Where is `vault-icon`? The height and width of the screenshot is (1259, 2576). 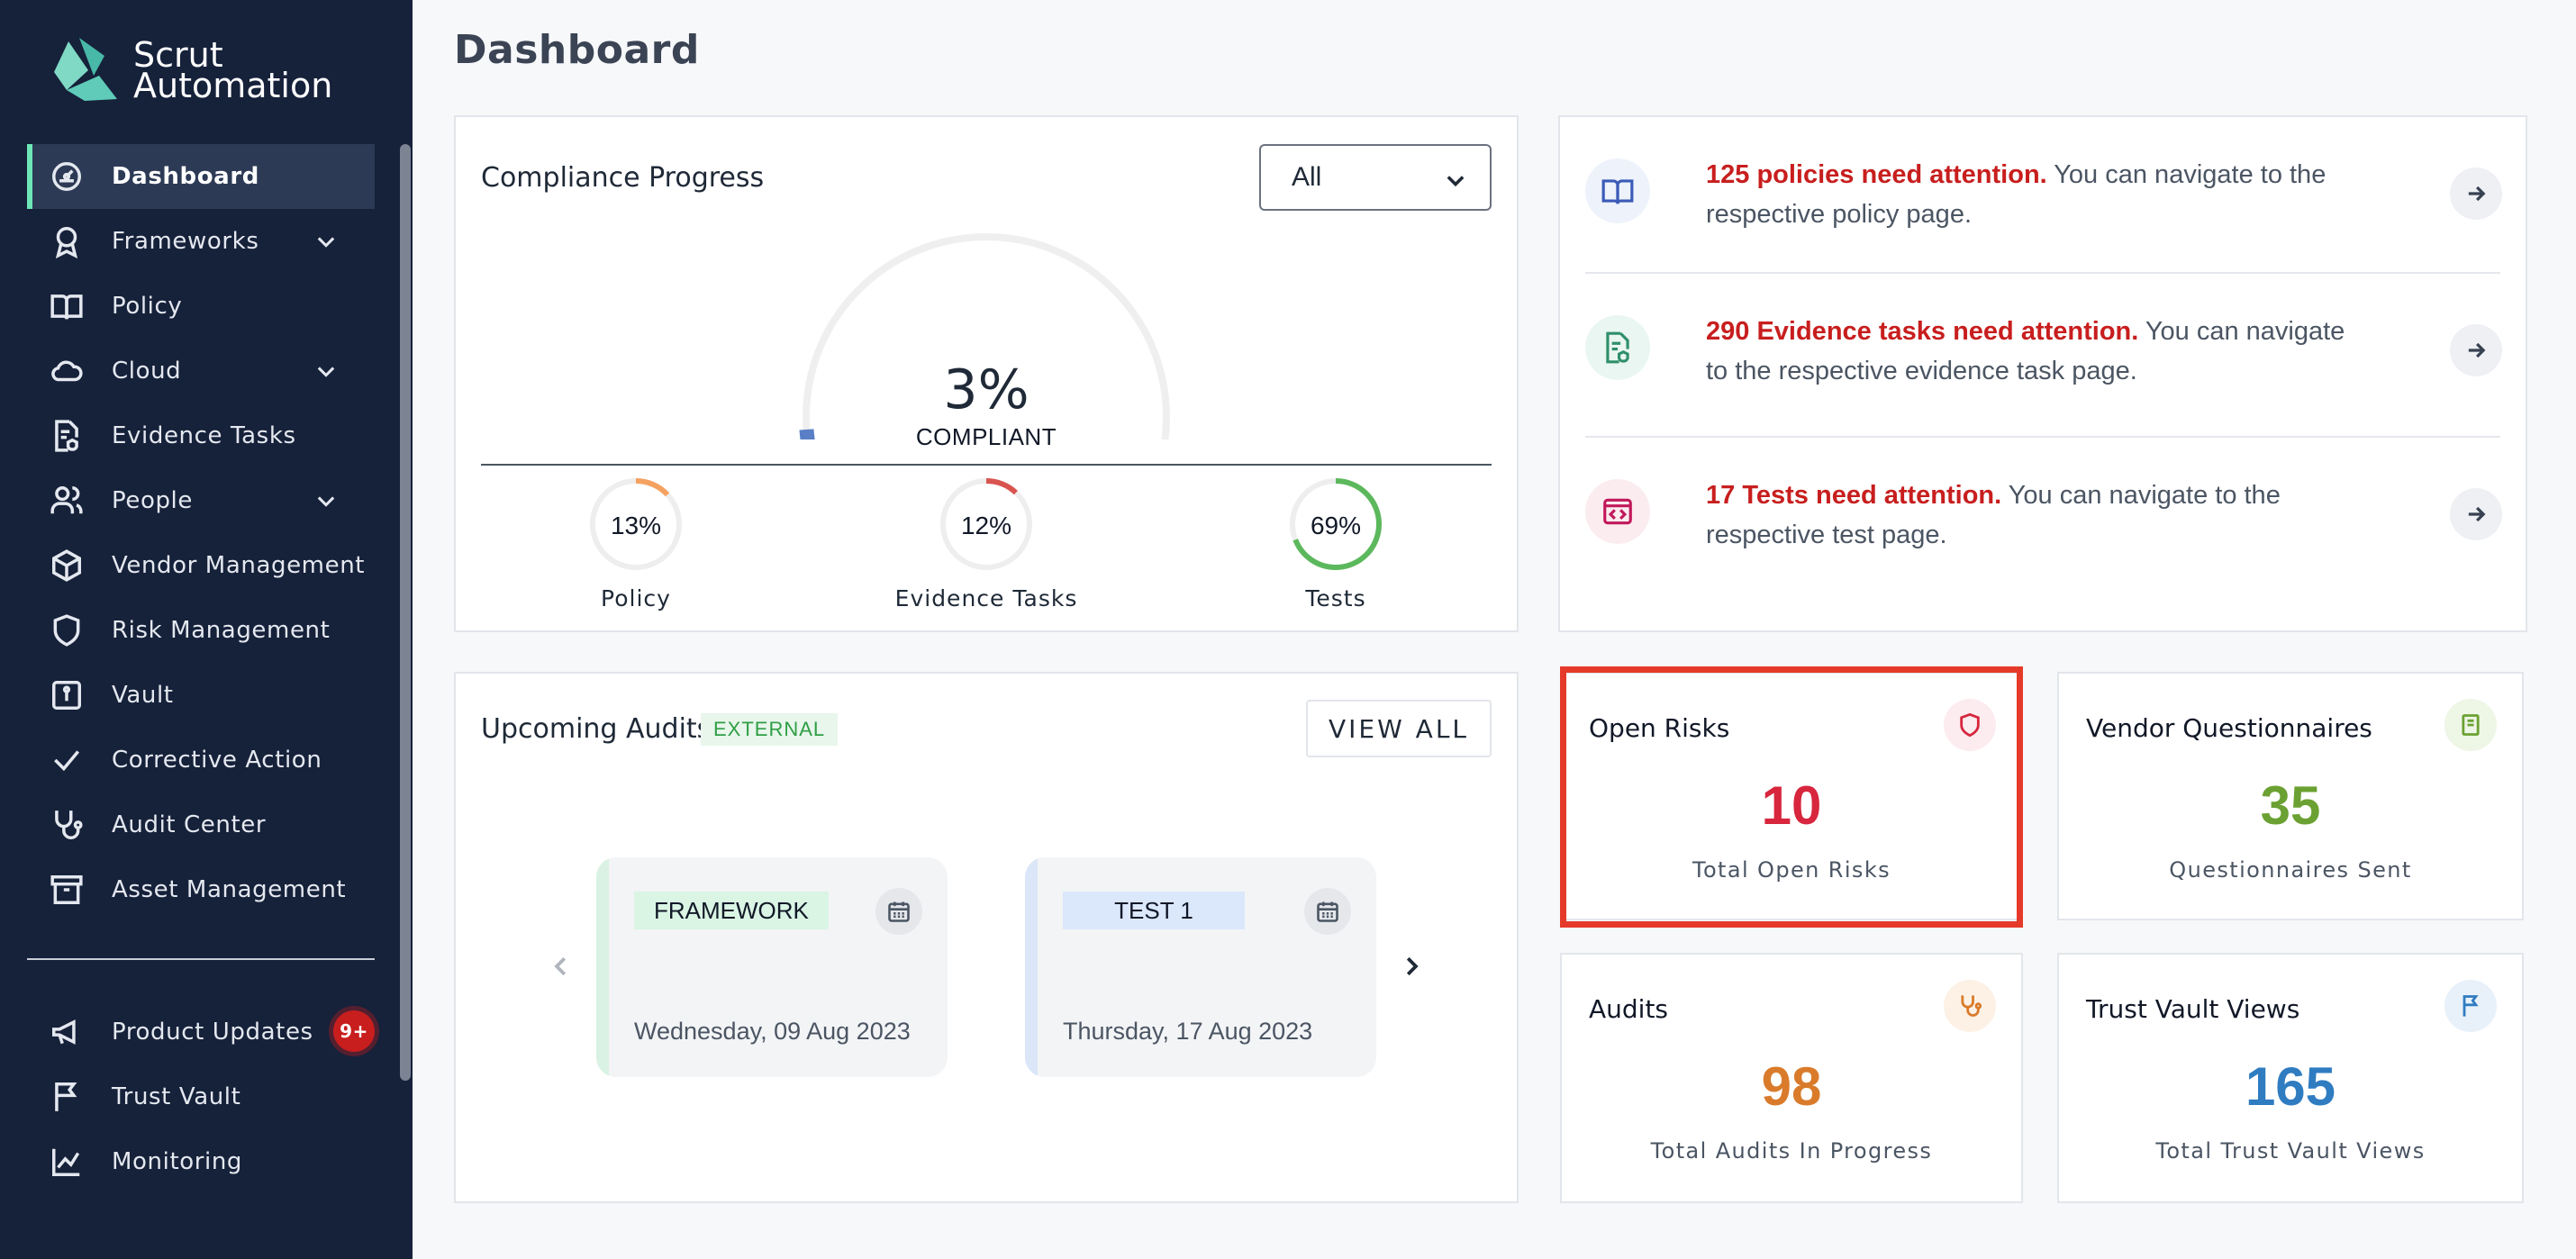 vault-icon is located at coordinates (67, 695).